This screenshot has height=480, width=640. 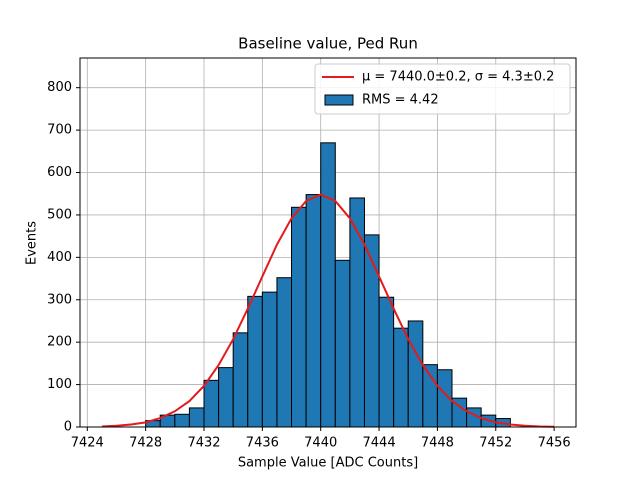 I want to click on y-tick-label: 0, so click(x=68, y=427).